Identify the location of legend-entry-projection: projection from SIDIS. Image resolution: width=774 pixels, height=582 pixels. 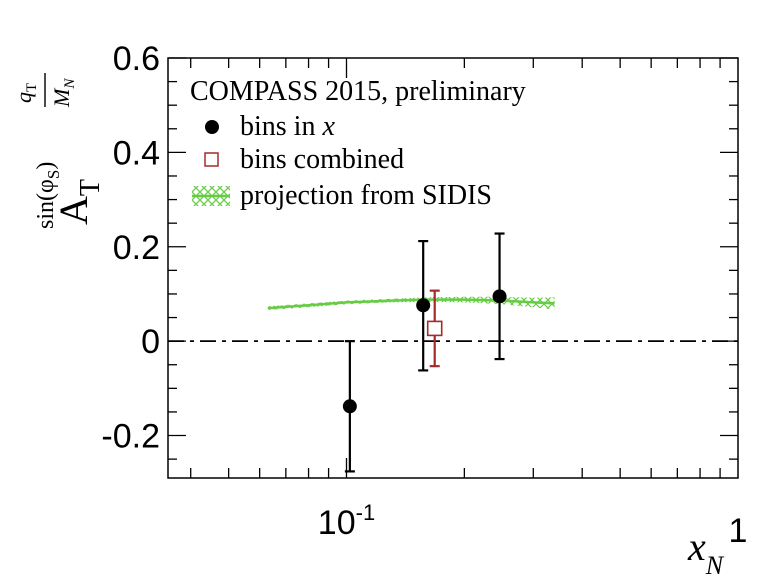
(366, 195).